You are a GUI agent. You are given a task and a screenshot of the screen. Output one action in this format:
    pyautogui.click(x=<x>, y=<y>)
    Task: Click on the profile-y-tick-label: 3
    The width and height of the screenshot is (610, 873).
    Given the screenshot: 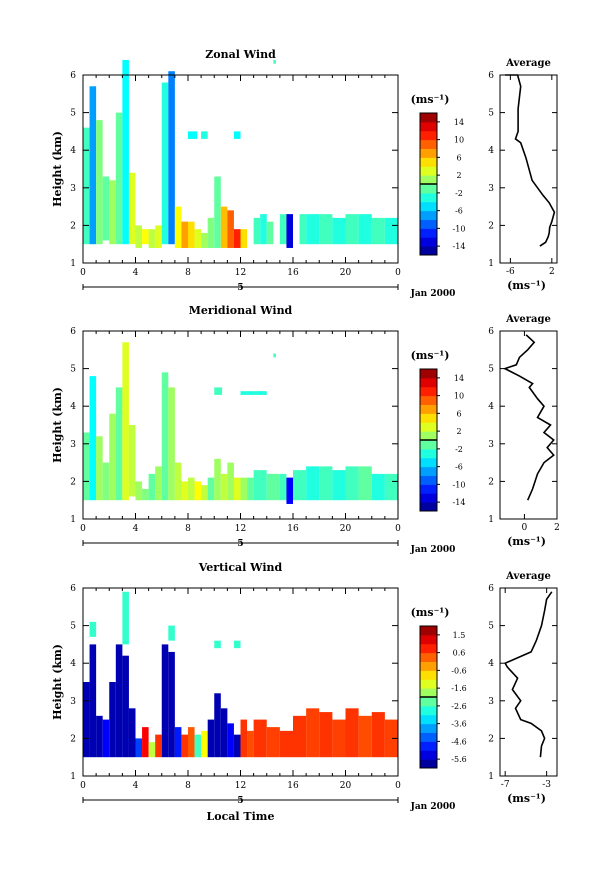 What is the action you would take?
    pyautogui.click(x=491, y=702)
    